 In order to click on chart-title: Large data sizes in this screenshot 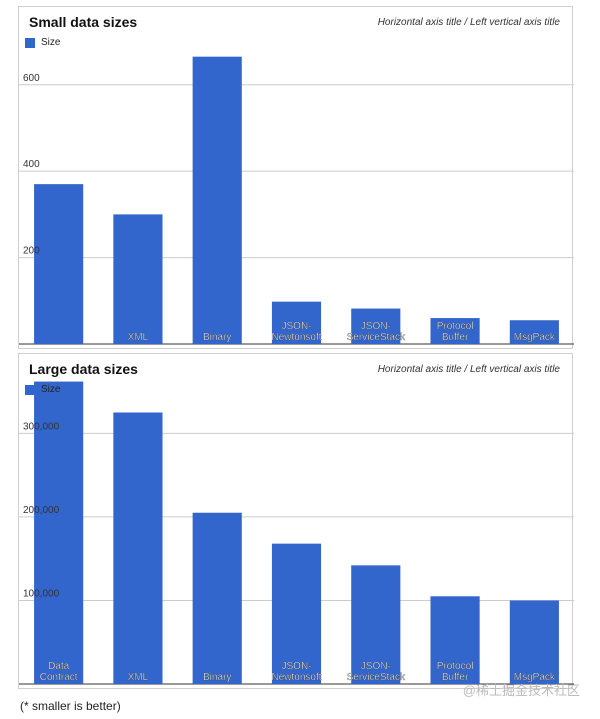, I will do `click(83, 369)`.